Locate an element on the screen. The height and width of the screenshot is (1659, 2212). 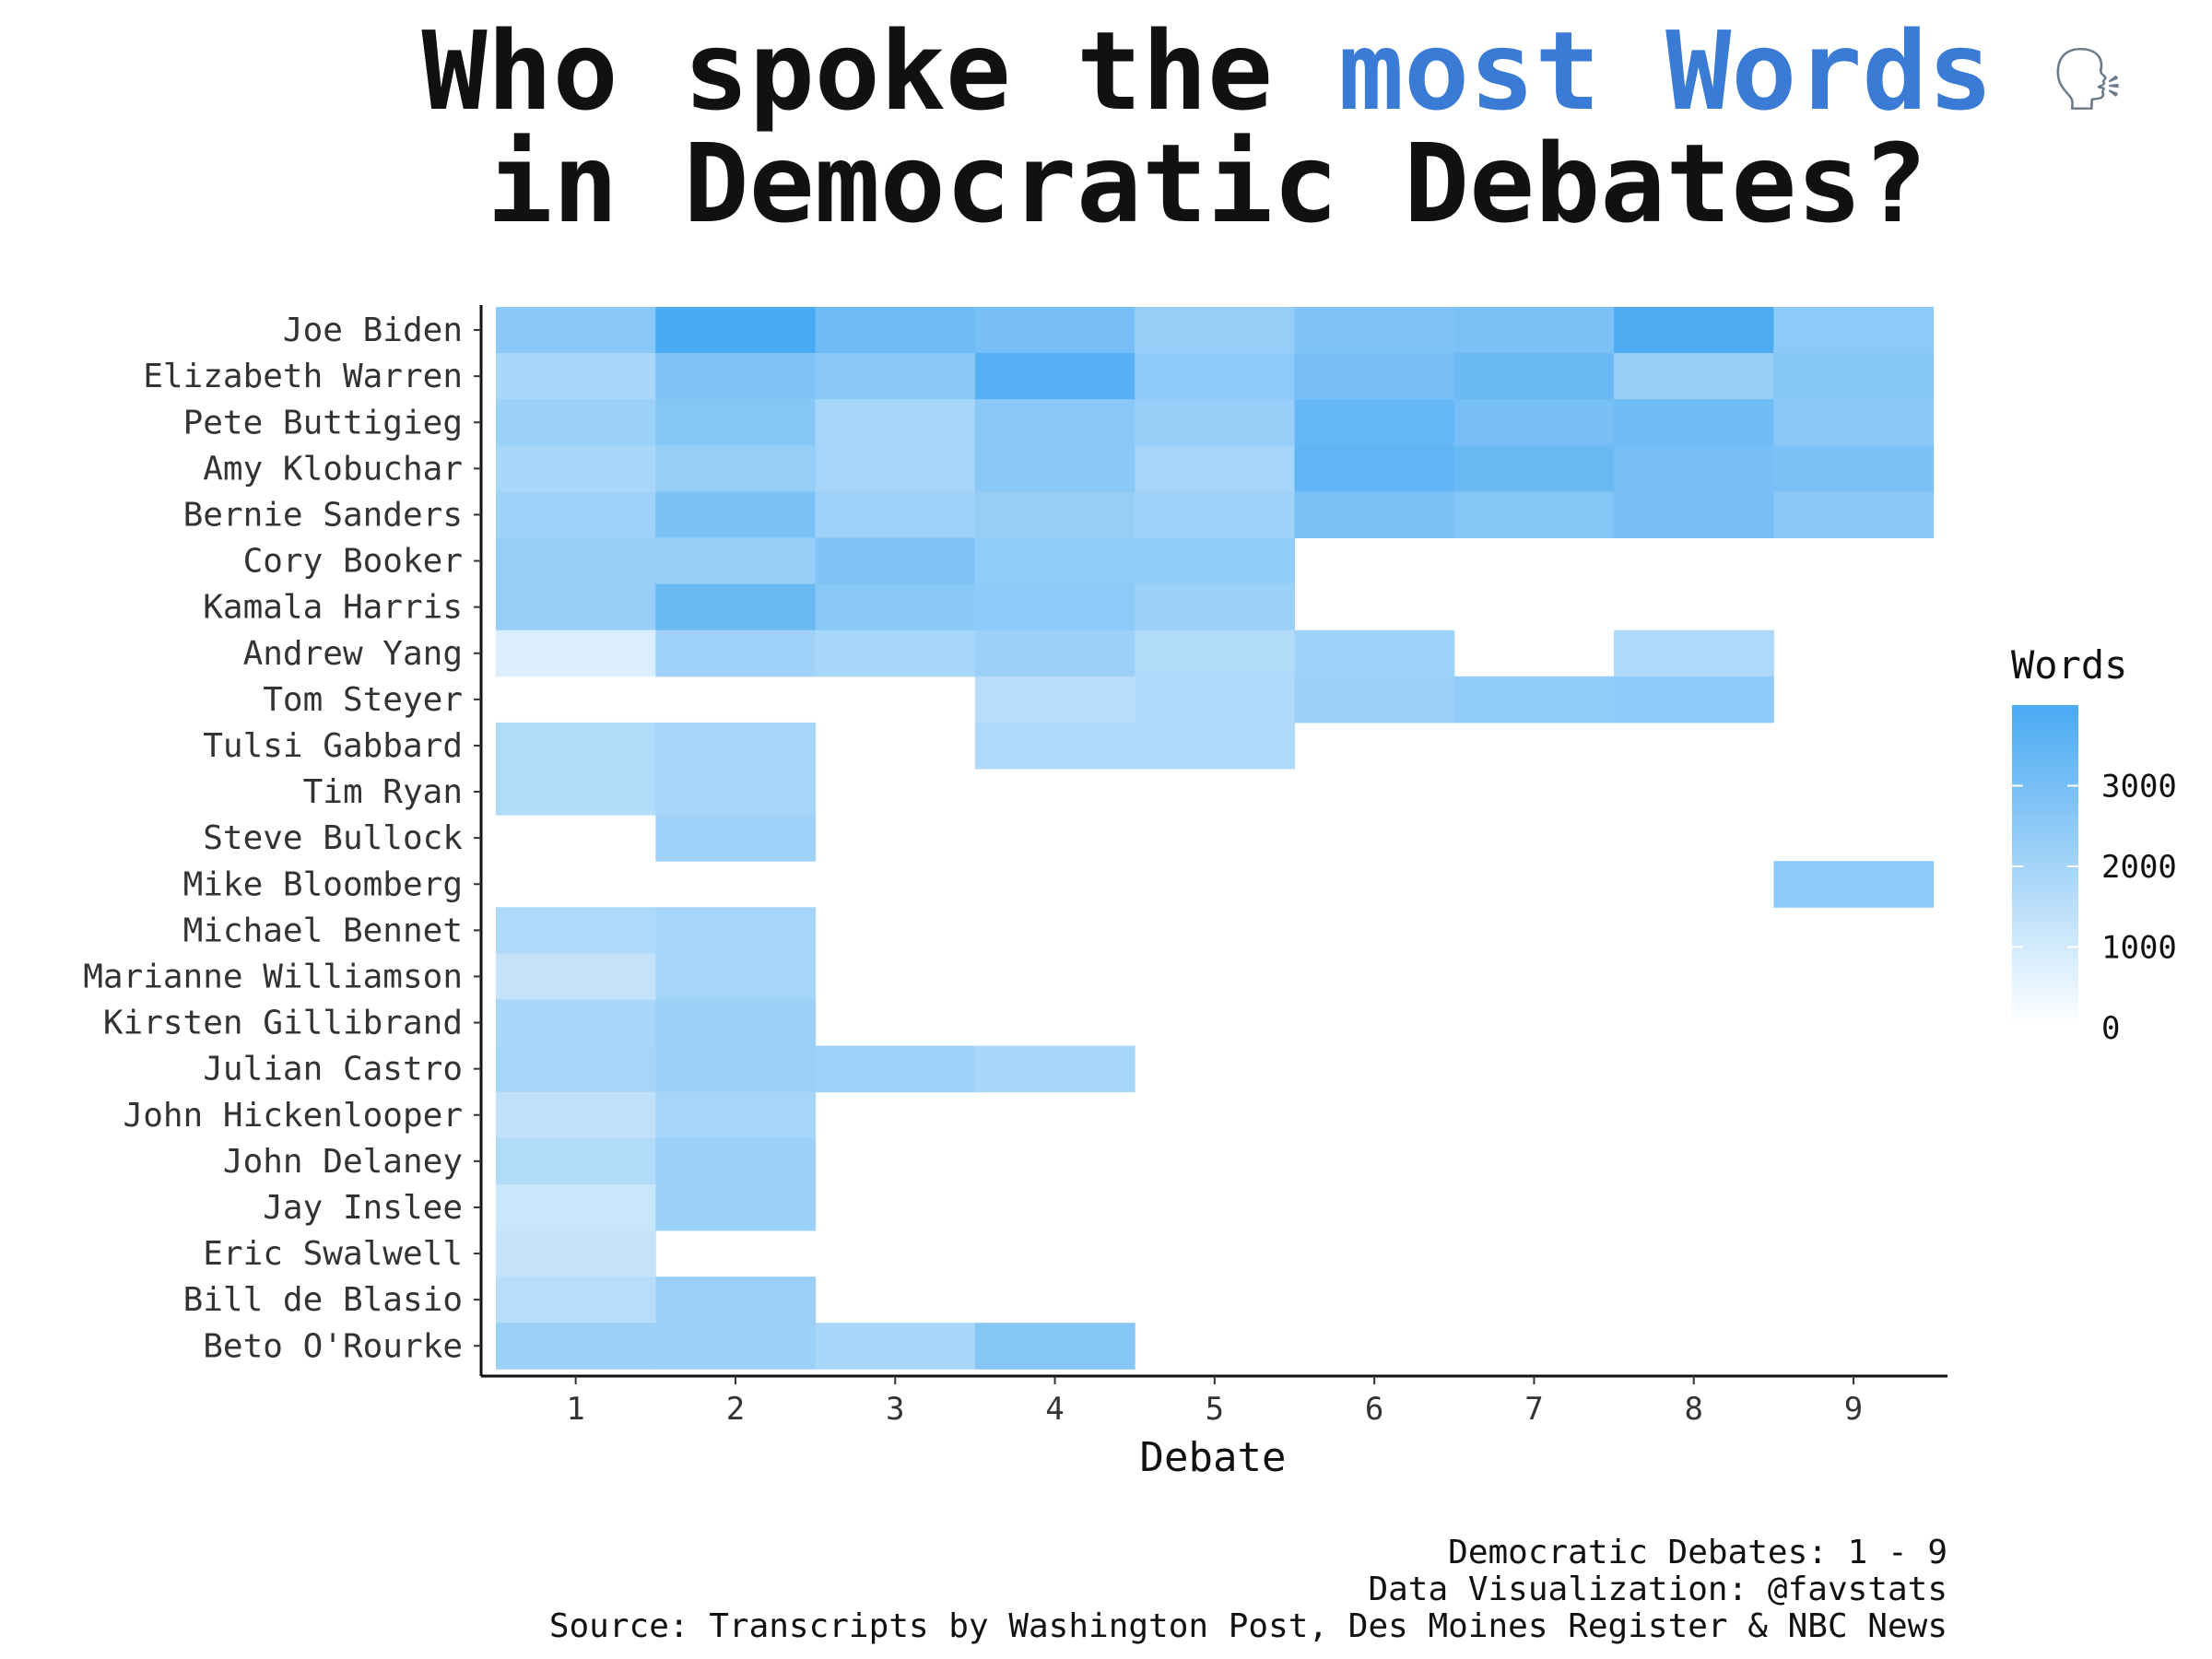
y-tick-label: Mike Bloomberg is located at coordinates (323, 884).